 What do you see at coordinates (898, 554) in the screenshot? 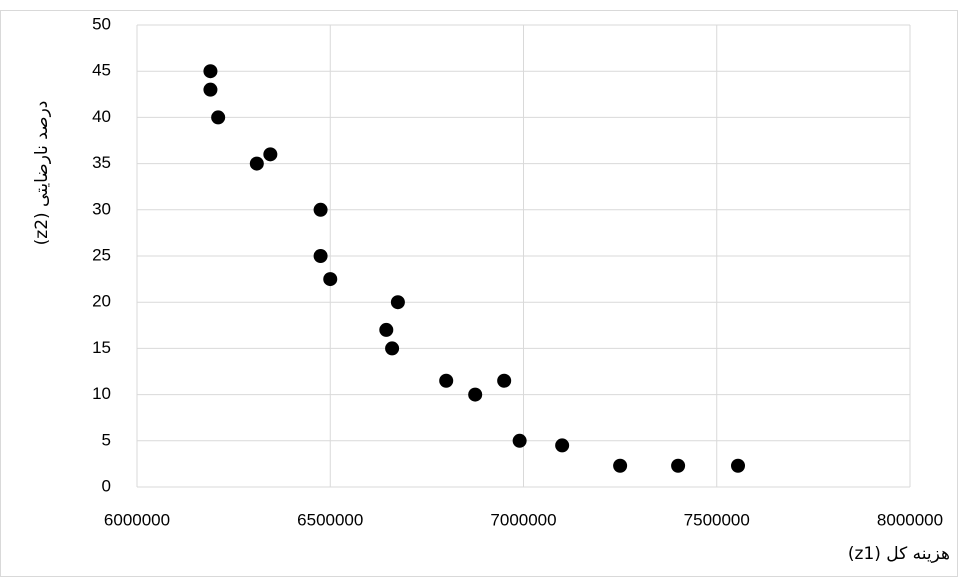
I see `x-axis-label: هزینه کل (z1)` at bounding box center [898, 554].